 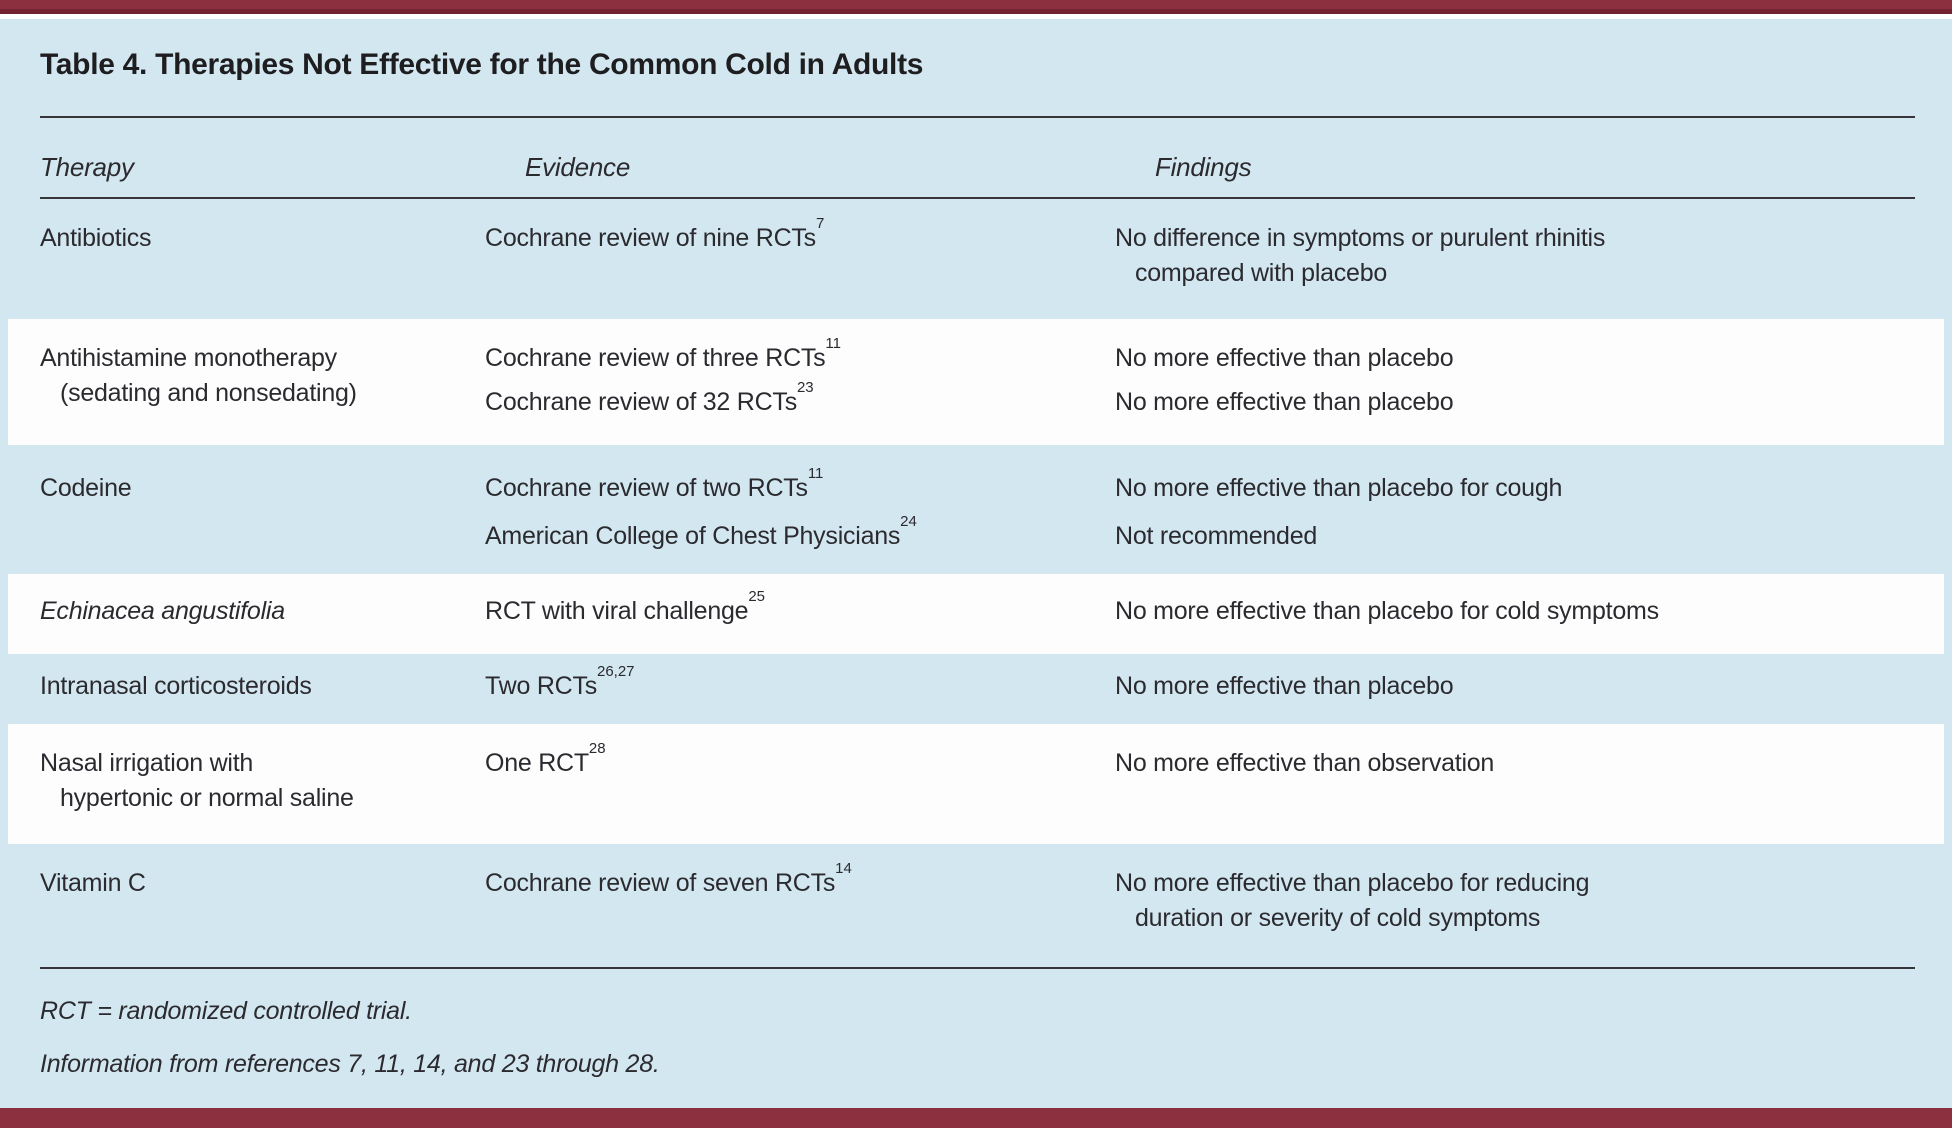 I want to click on therapy-name: Antibiotics, so click(x=96, y=238).